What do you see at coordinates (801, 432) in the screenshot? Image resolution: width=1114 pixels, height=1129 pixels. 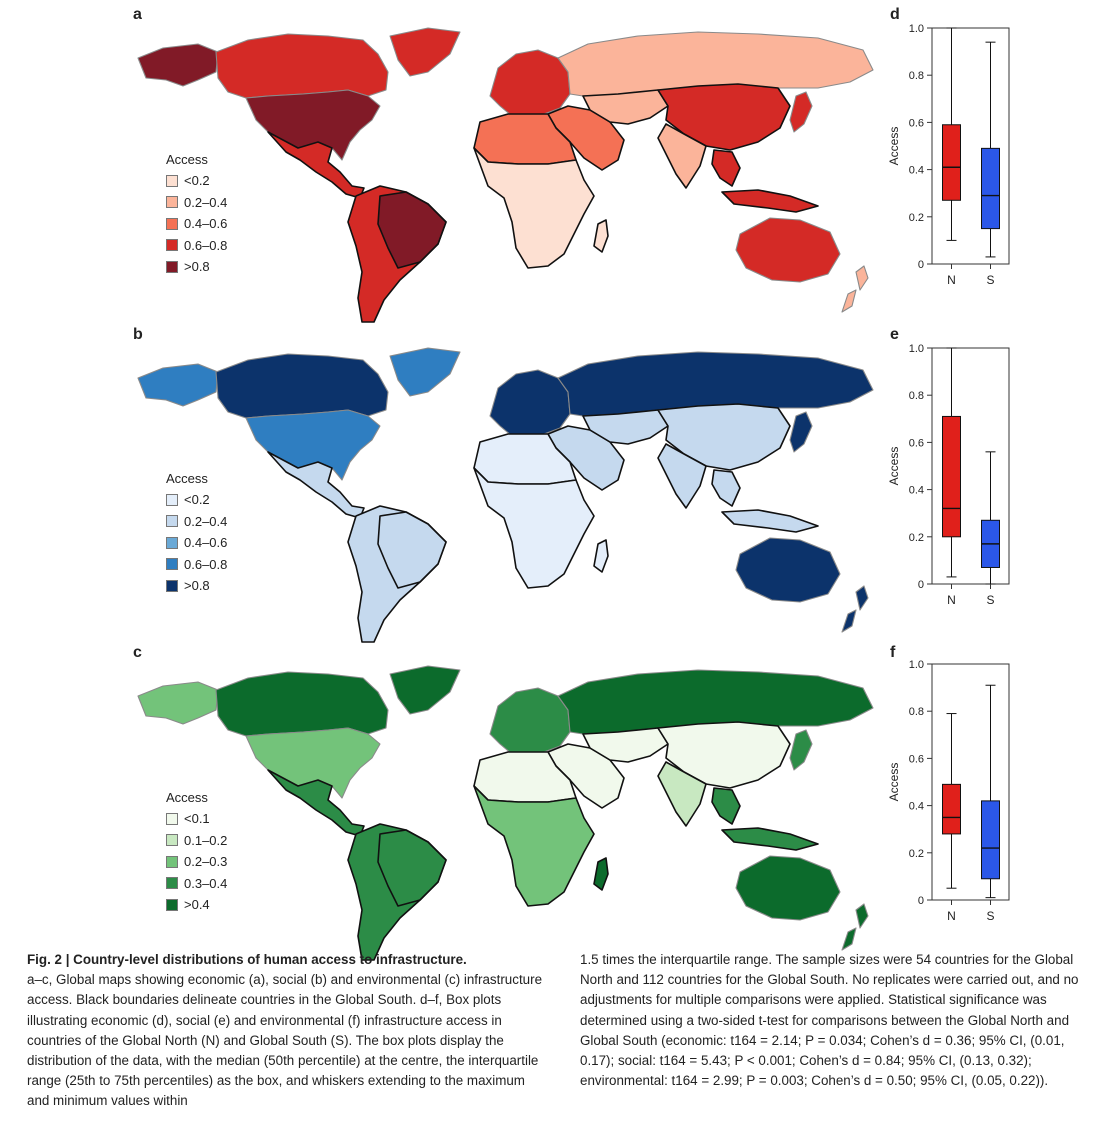 I see `map-region-japan` at bounding box center [801, 432].